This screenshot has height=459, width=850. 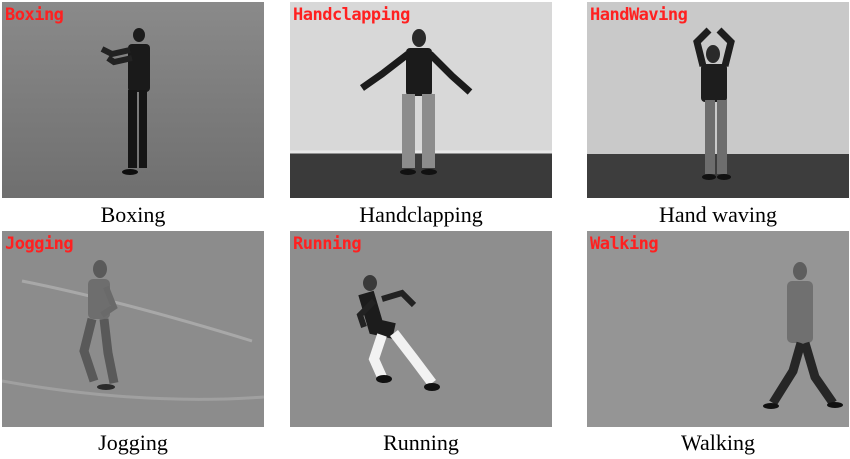 I want to click on handclapping-caption: Handclapping, so click(x=421, y=214).